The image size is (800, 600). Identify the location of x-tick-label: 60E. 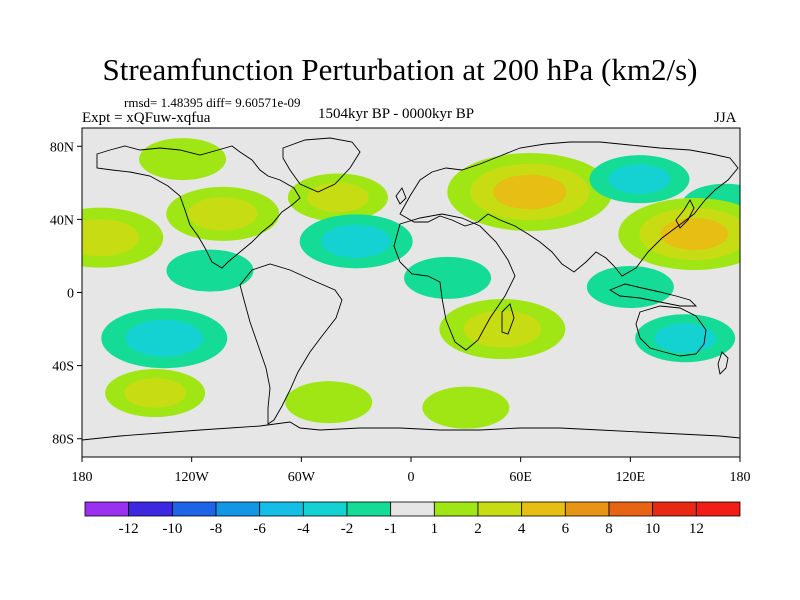
(520, 477).